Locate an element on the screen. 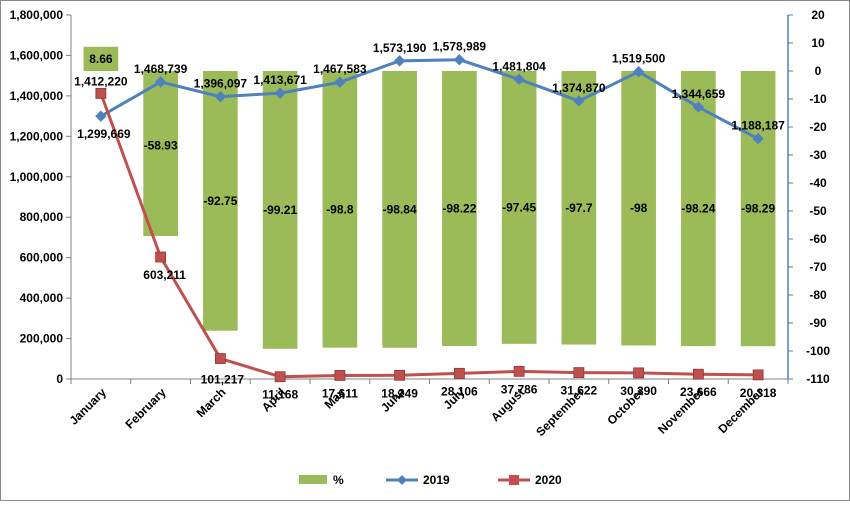  line-2020-data-label: 31,622 is located at coordinates (579, 391).